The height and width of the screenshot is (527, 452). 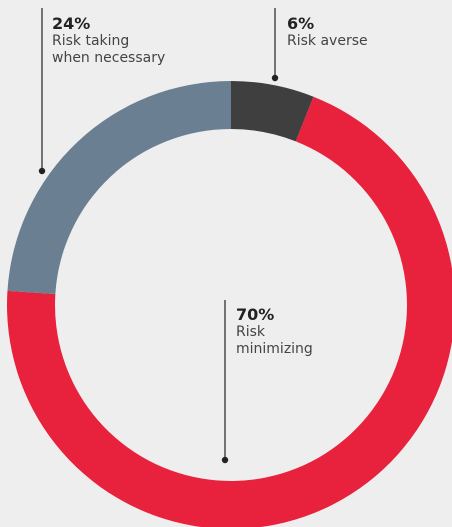 I want to click on label-risk-taking-text-line1: Risk taking, so click(x=91, y=41).